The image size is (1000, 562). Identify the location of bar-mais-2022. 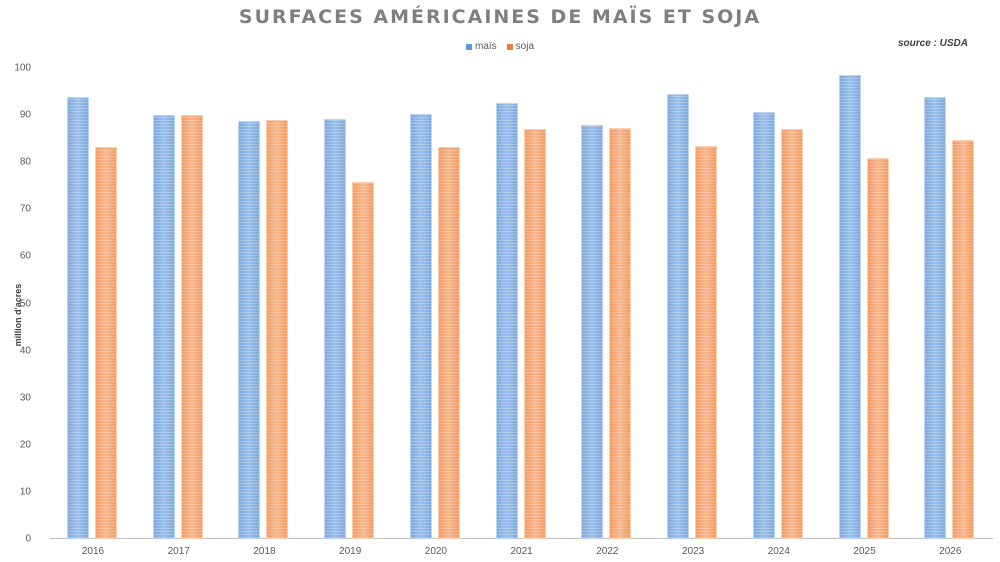
(592, 332).